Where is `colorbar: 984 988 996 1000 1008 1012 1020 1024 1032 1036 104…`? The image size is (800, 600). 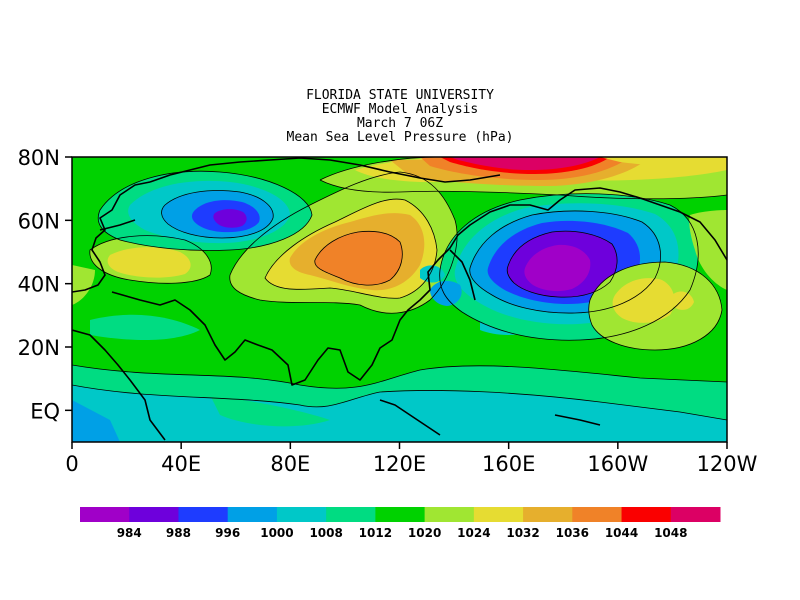
colorbar: 984 988 996 1000 1008 1012 1020 1024 1032 1036 104… is located at coordinates (400, 523).